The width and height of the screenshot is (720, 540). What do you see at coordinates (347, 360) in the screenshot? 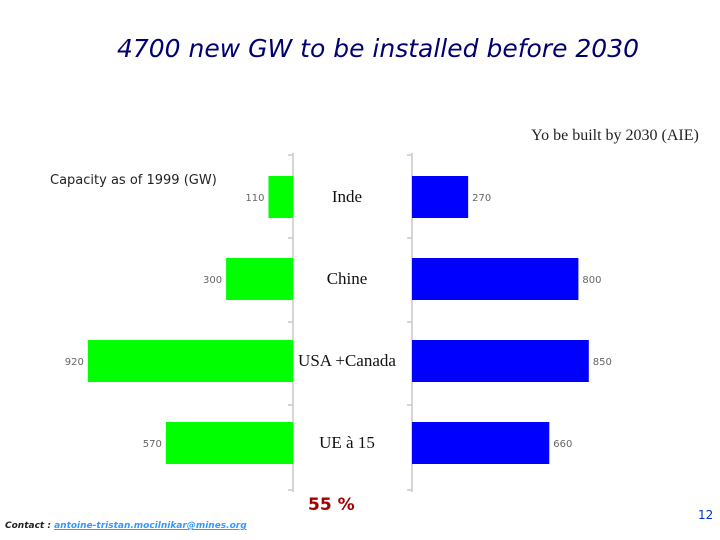
I see `category-label: USA +Canada` at bounding box center [347, 360].